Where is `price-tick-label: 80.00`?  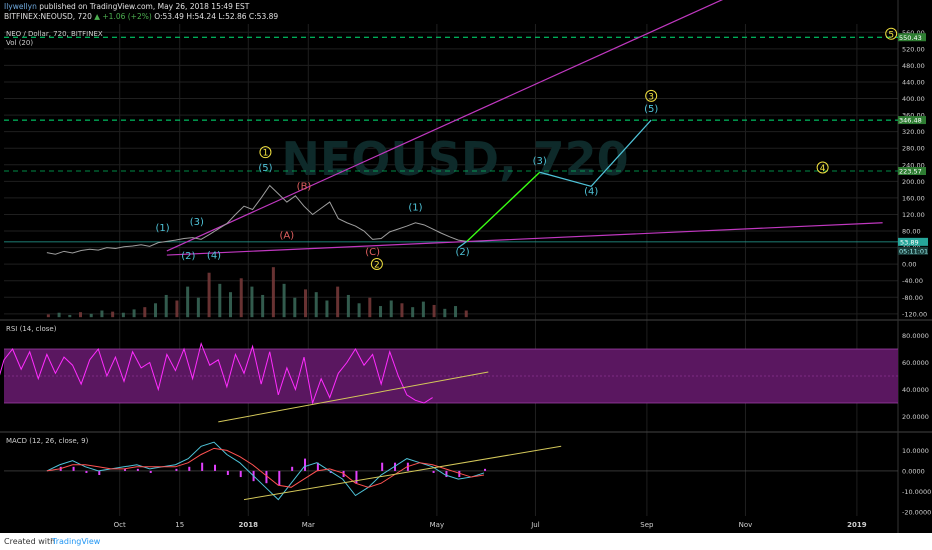 price-tick-label: 80.00 is located at coordinates (911, 232).